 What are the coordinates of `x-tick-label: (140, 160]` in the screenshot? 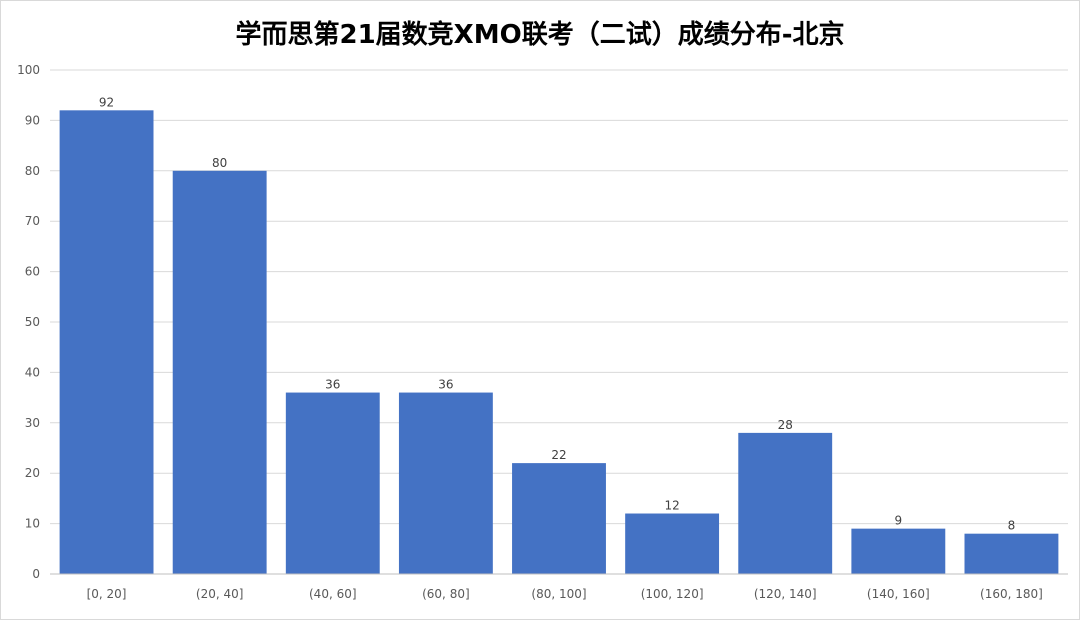 It's located at (898, 594).